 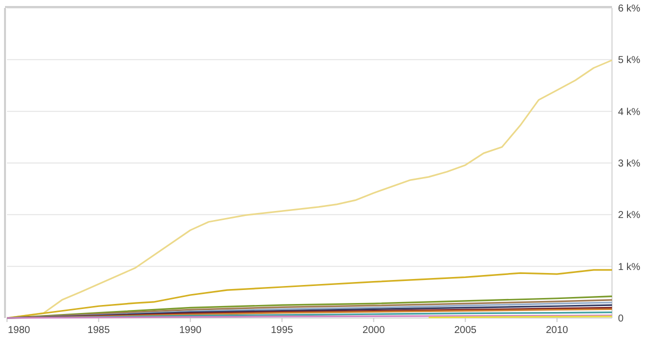 What do you see at coordinates (621, 319) in the screenshot?
I see `y-tick-label: 0` at bounding box center [621, 319].